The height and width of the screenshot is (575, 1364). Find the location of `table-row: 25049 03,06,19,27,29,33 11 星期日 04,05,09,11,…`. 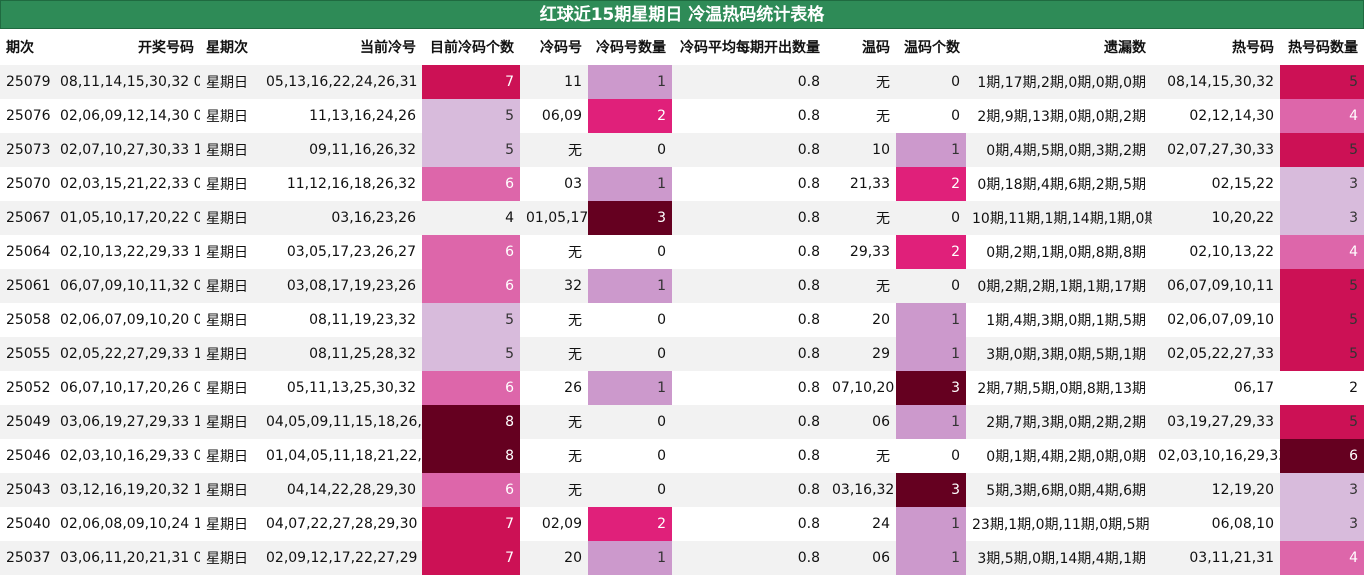

table-row: 25049 03,06,19,27,29,33 11 星期日 04,05,09,11,… is located at coordinates (682, 422).